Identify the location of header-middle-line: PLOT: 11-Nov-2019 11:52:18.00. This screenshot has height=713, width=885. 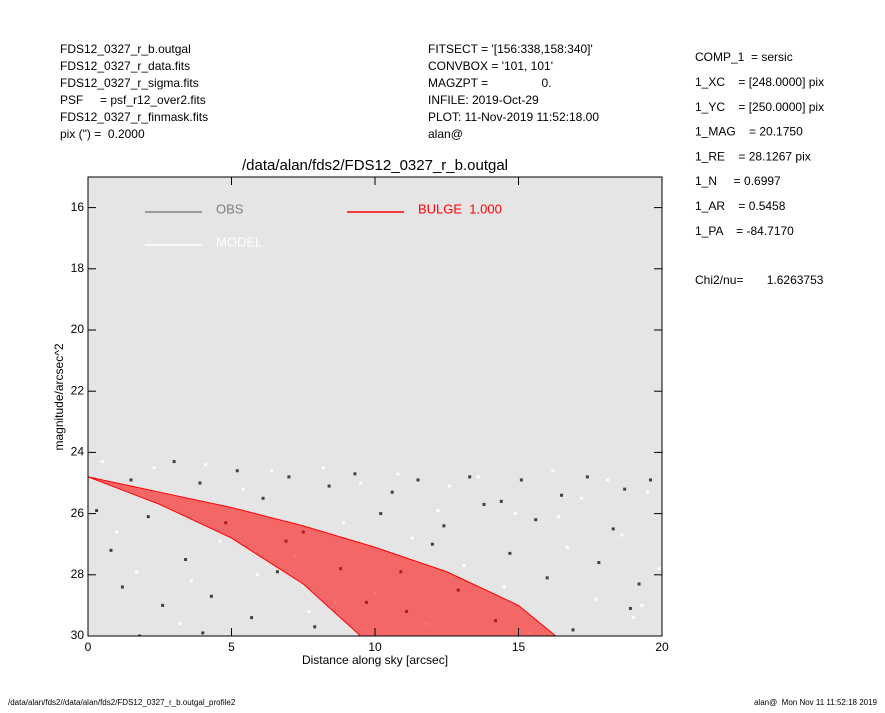
(513, 117).